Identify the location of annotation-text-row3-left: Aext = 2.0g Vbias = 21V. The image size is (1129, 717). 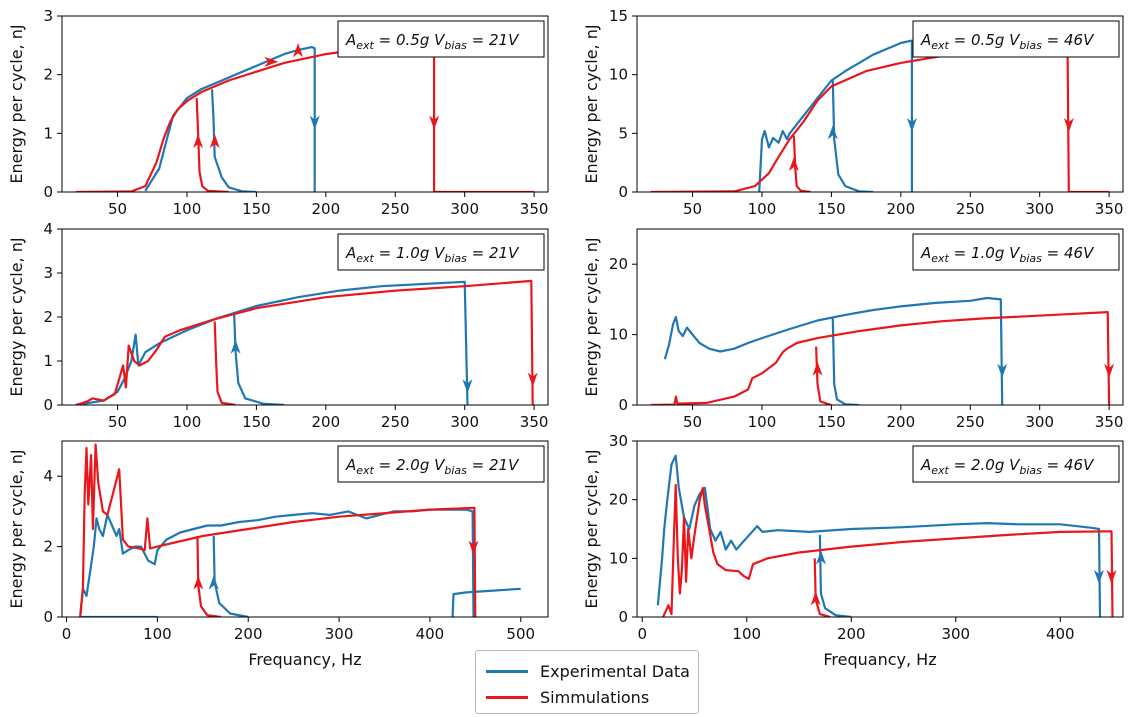
(432, 466).